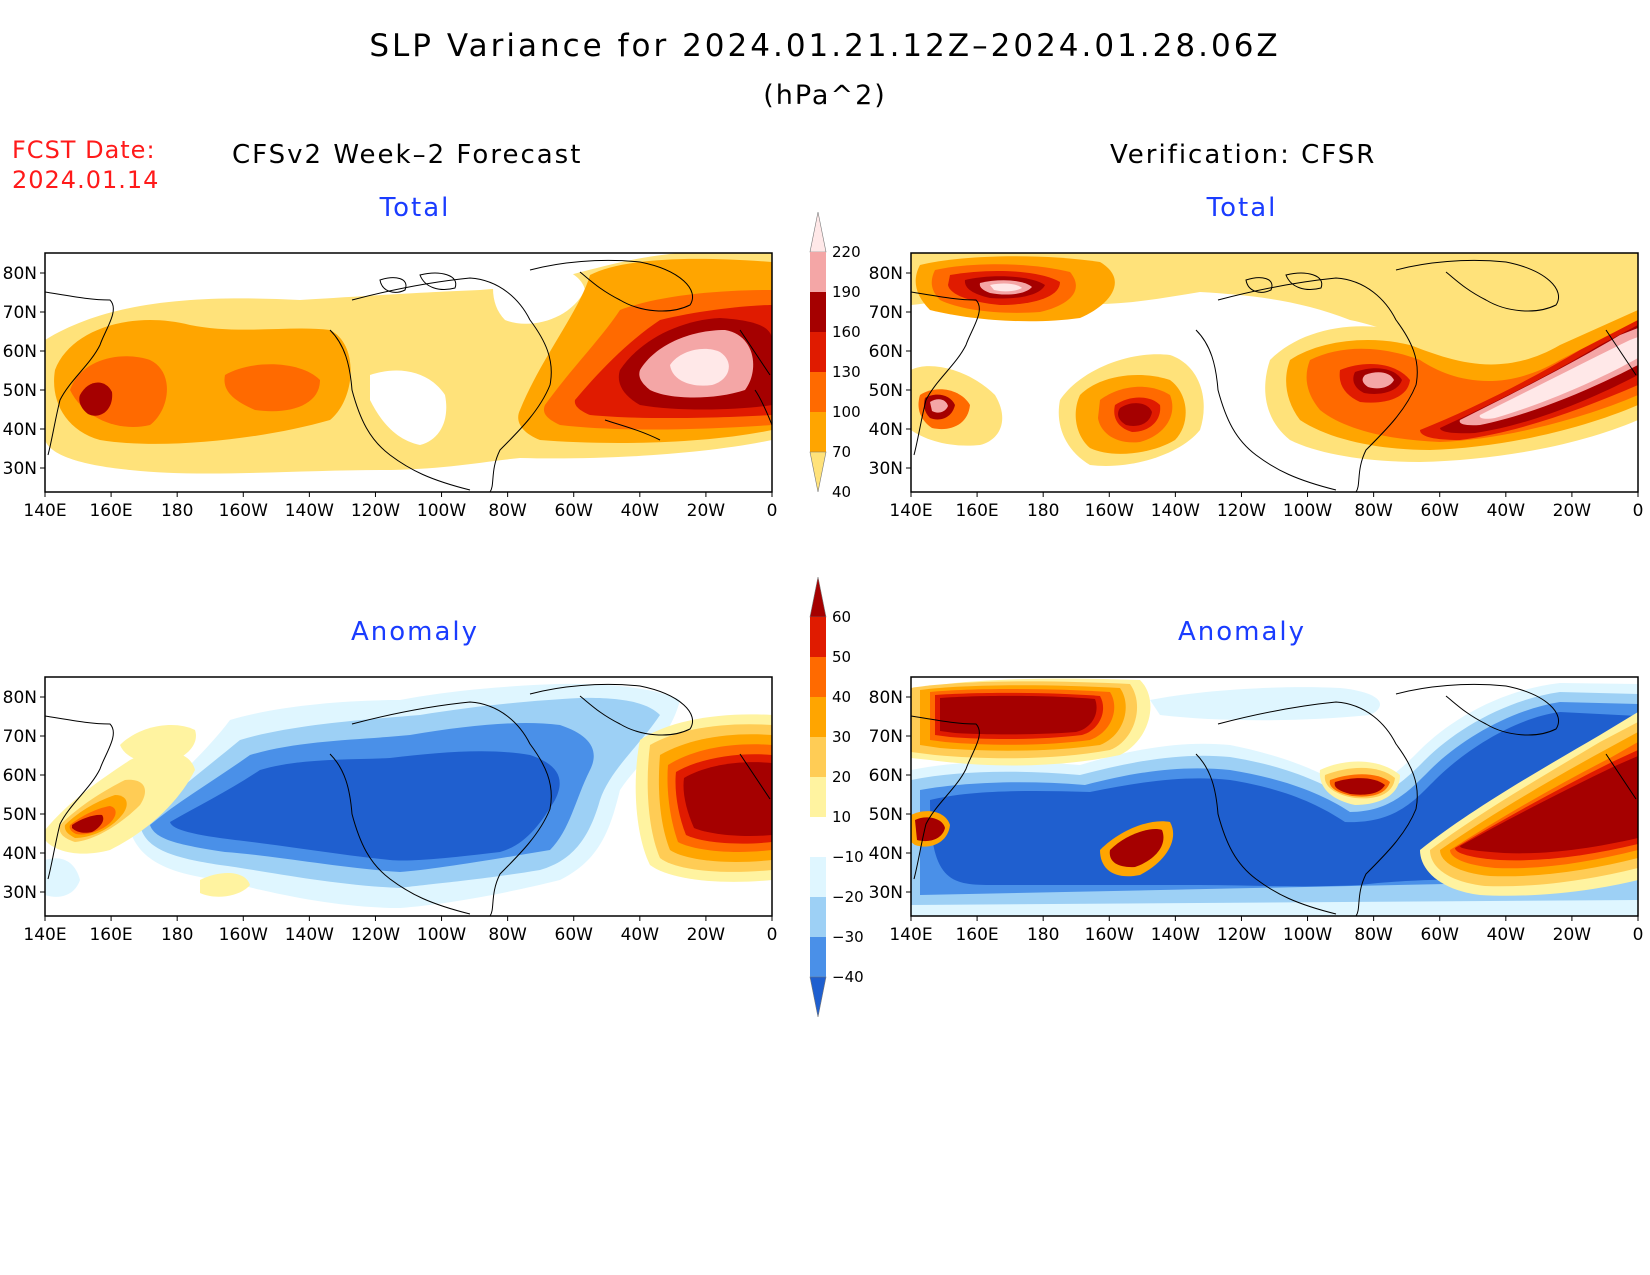 This screenshot has width=1650, height=1275. Describe the element at coordinates (84, 150) in the screenshot. I see `fcst-date-label: FCST Date:` at that location.